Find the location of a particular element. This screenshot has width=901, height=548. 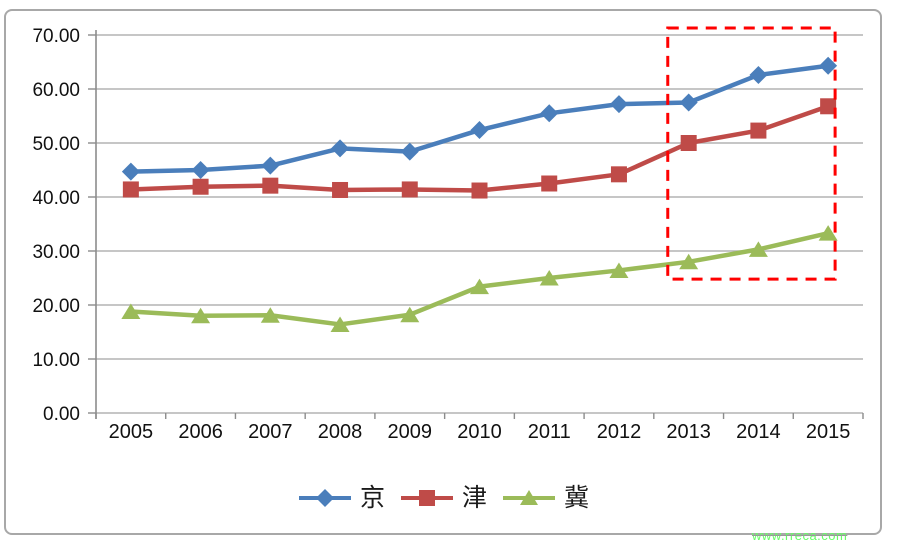

legend-label: 京 is located at coordinates (372, 497).